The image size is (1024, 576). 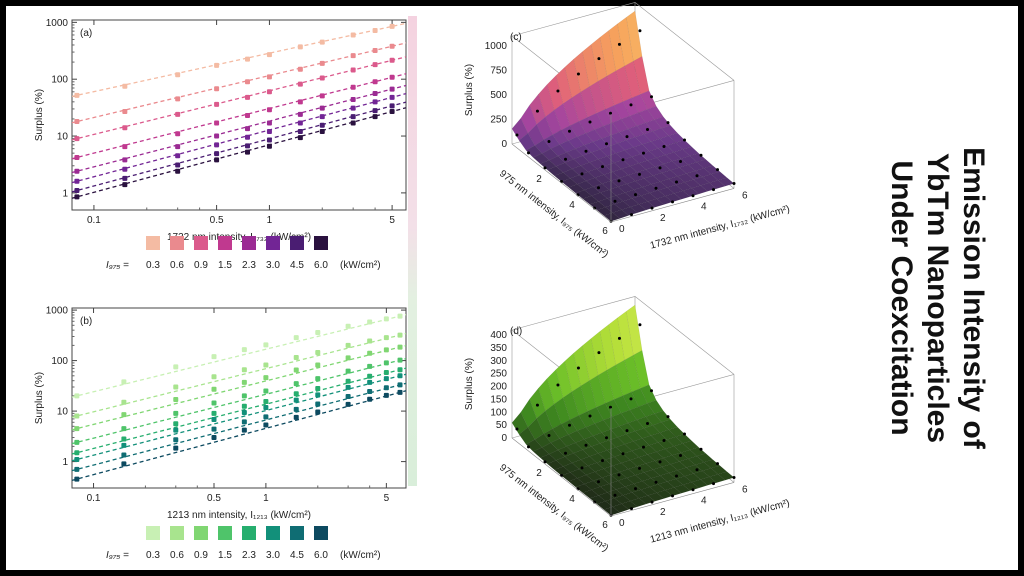 I want to click on fit-line-0.3, so click(x=239, y=355).